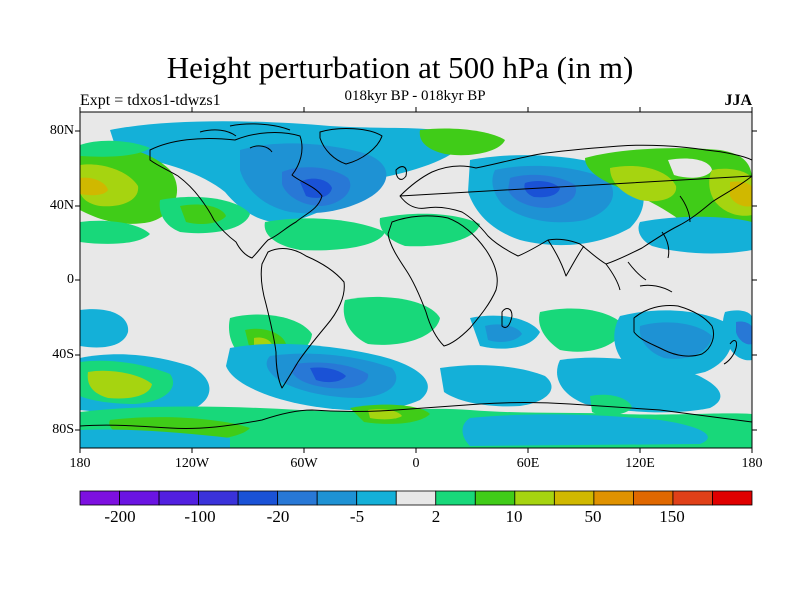  What do you see at coordinates (593, 516) in the screenshot?
I see `colorbar-label: 50` at bounding box center [593, 516].